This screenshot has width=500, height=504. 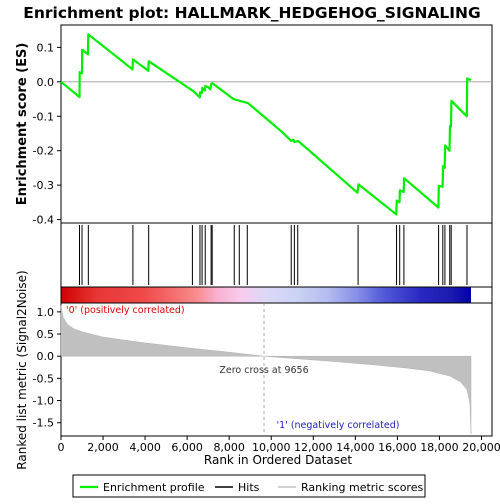 What do you see at coordinates (43, 220) in the screenshot?
I see `es-y-tick-label: -0.4` at bounding box center [43, 220].